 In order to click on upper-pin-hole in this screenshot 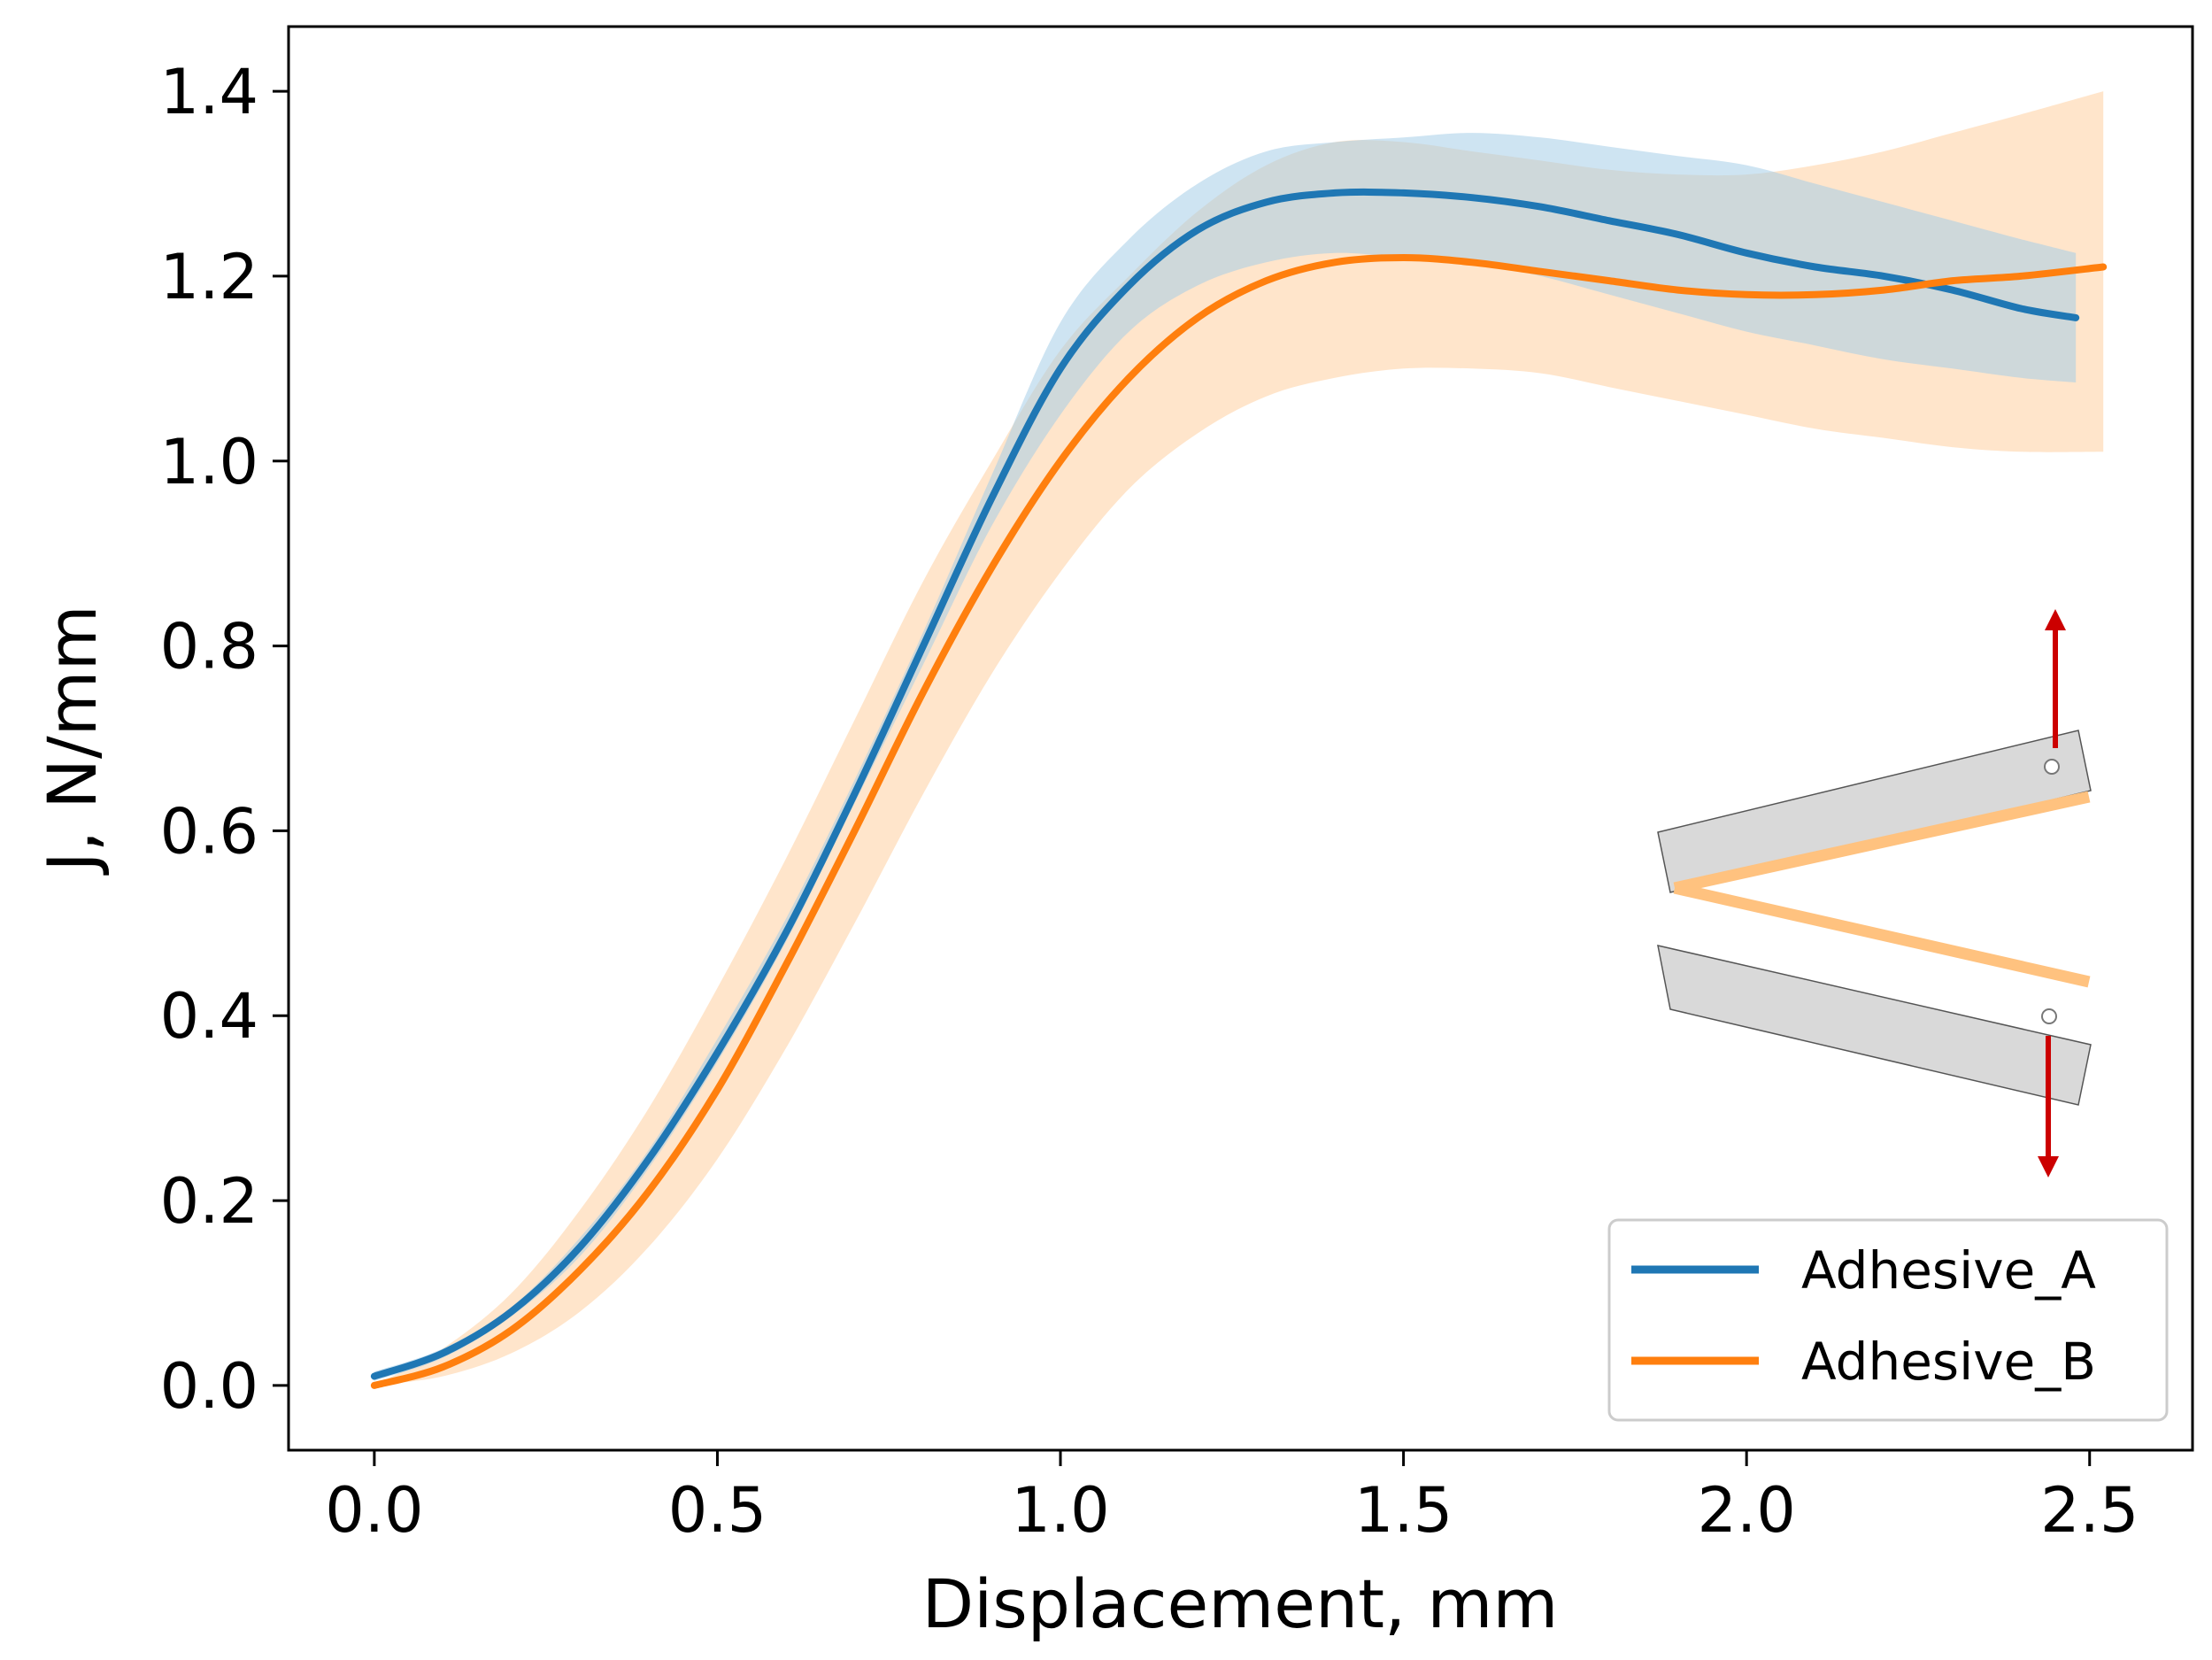, I will do `click(2052, 767)`.